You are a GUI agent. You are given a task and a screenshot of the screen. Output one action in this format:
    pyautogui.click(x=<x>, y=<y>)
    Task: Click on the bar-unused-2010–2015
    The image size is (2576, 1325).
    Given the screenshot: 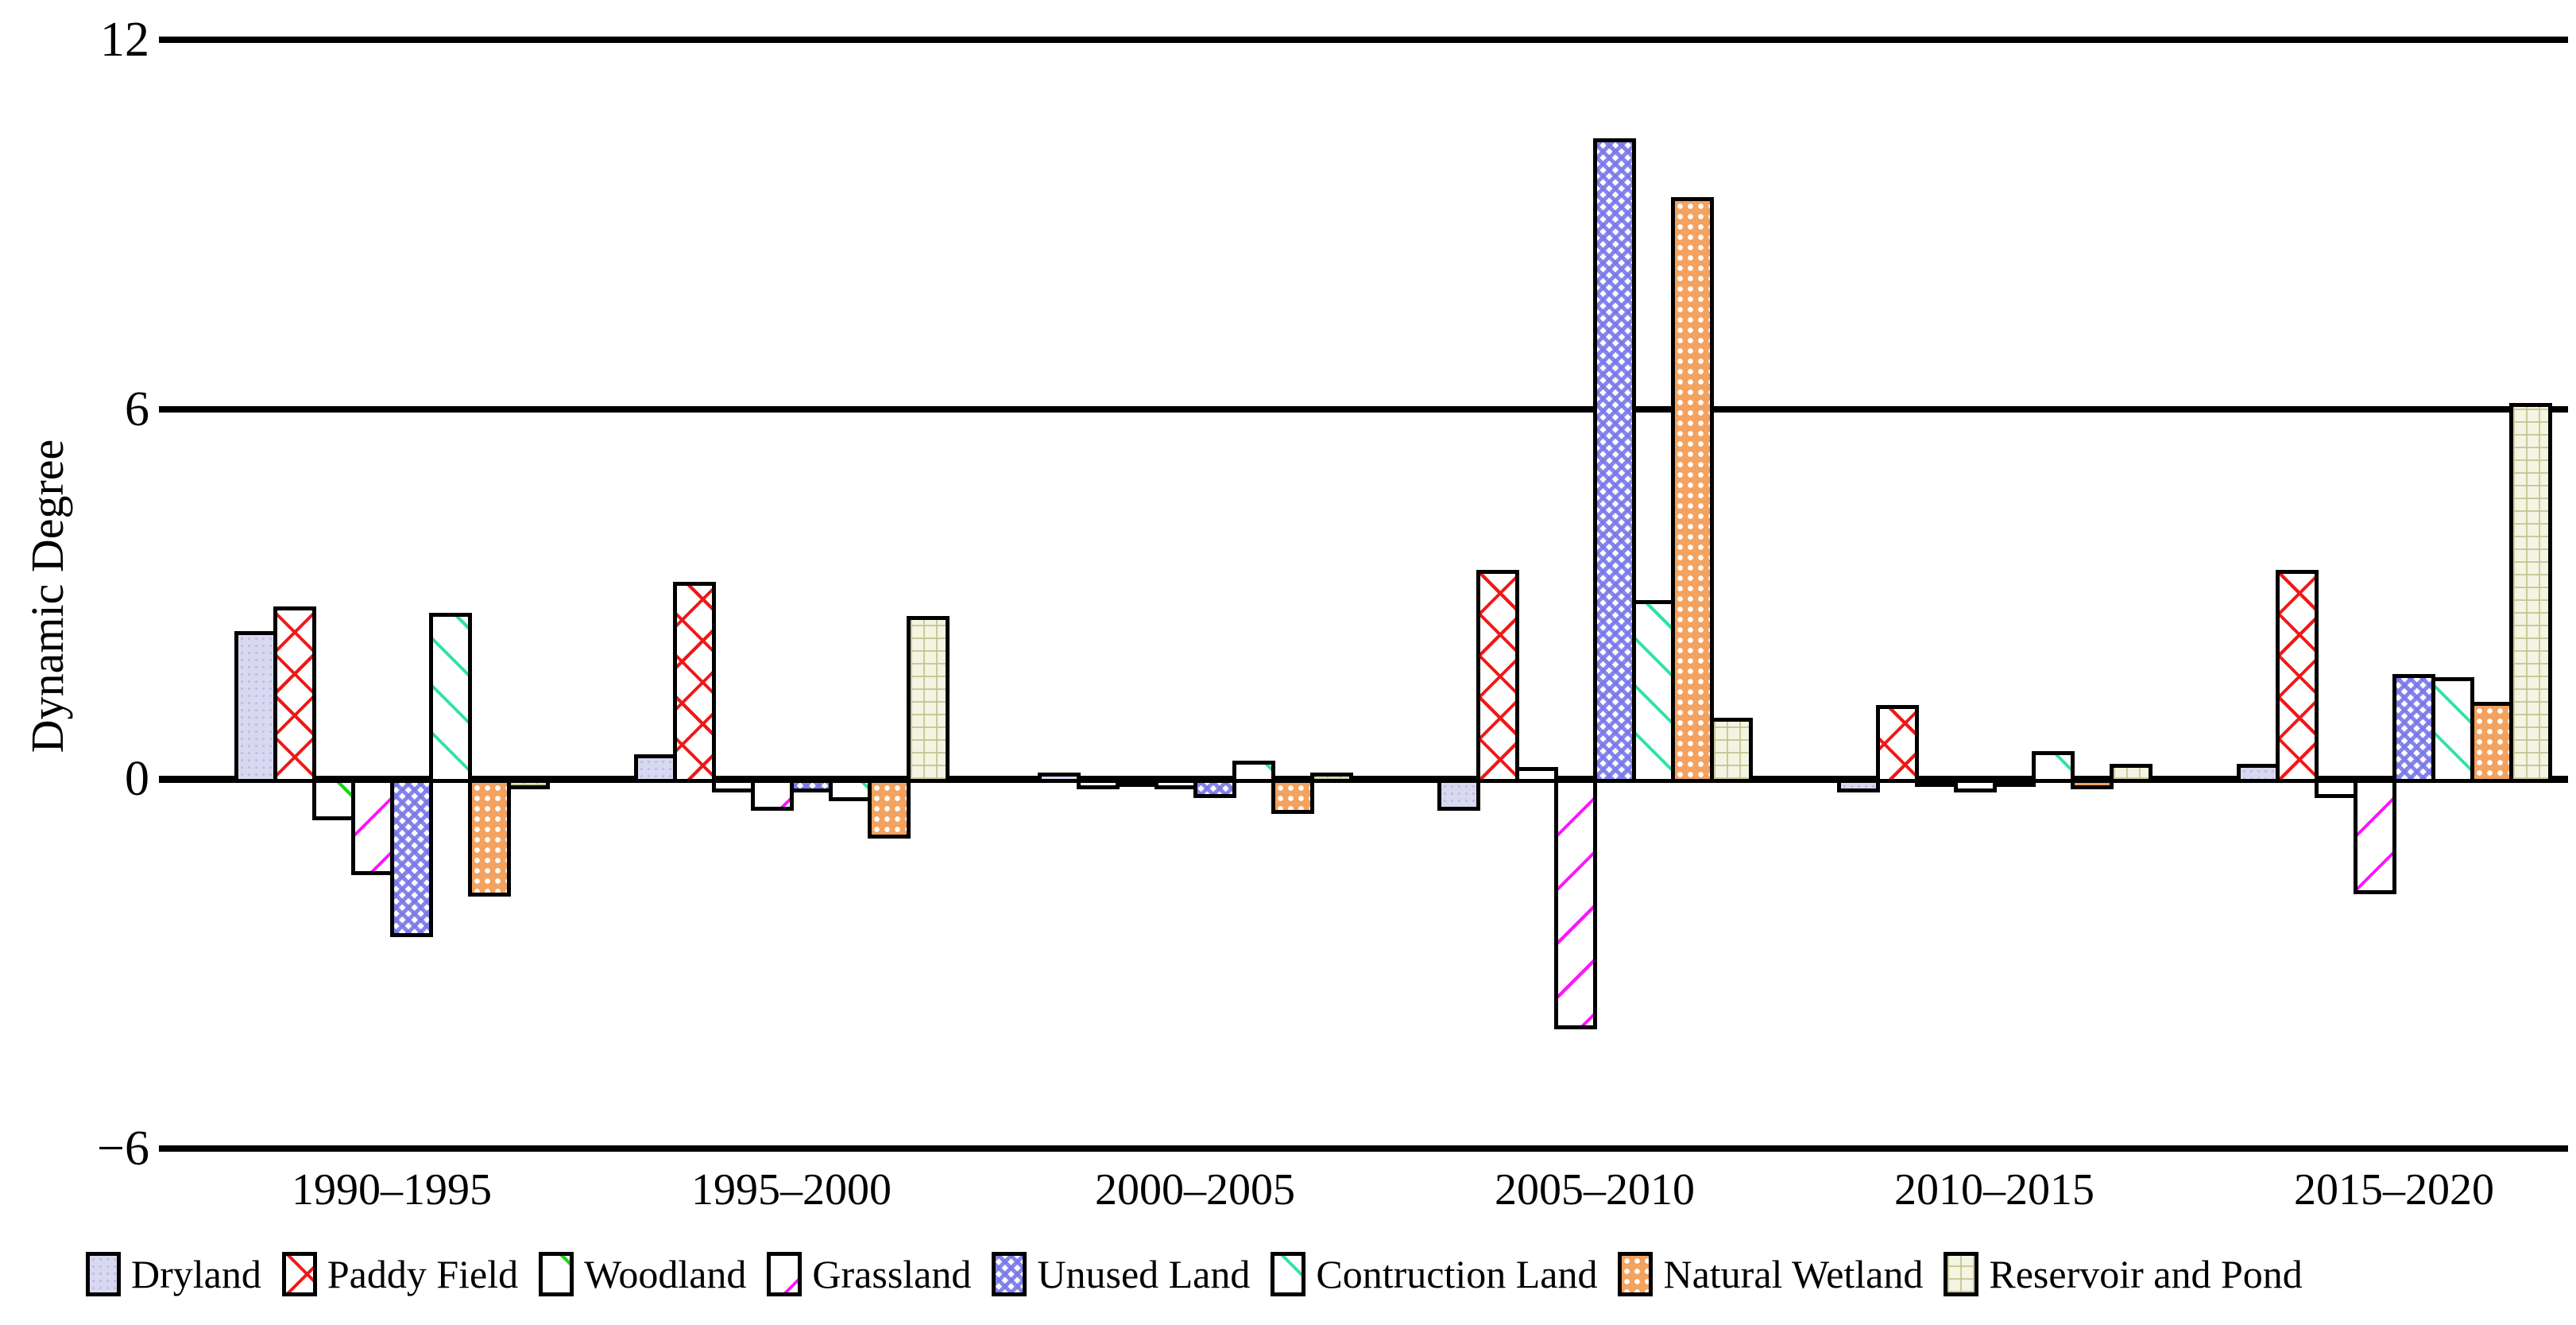 What is the action you would take?
    pyautogui.click(x=2014, y=783)
    